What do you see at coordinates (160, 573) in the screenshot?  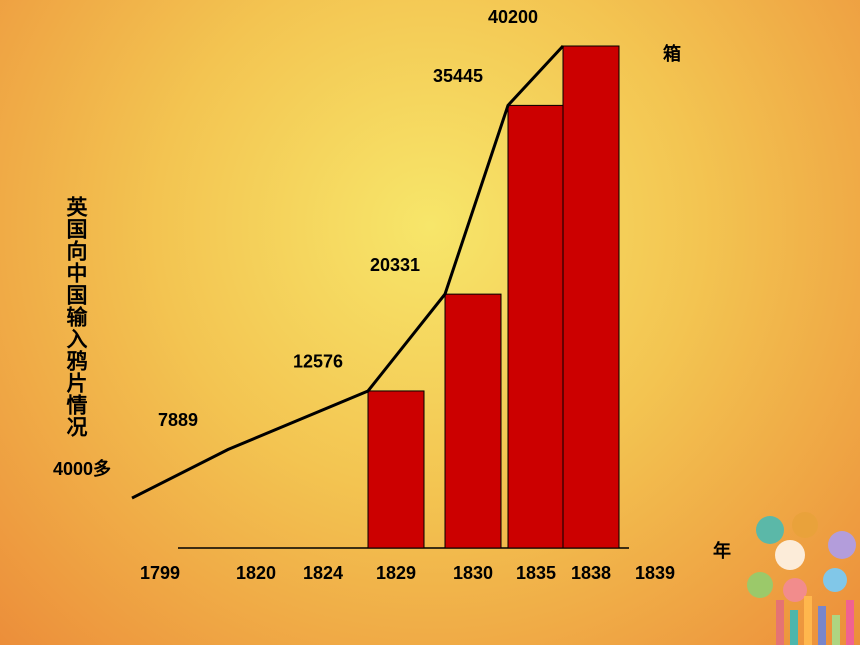 I see `x-tick-label: 1799` at bounding box center [160, 573].